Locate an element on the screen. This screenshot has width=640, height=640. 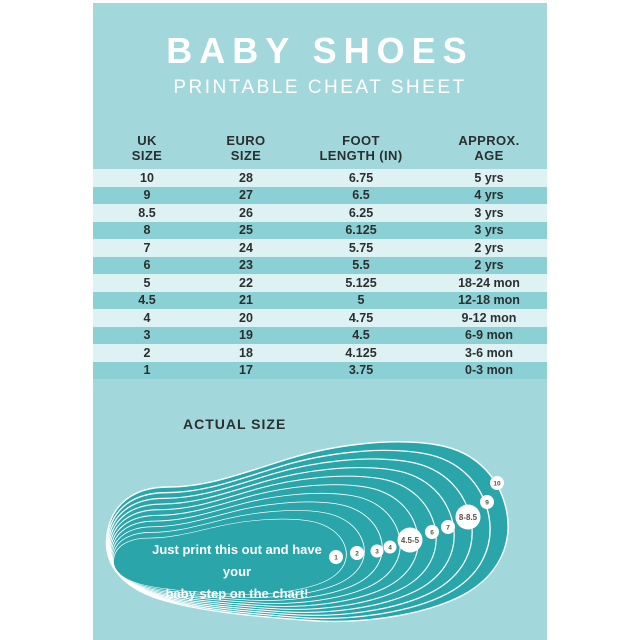
table-cell-euro: 28 is located at coordinates (246, 177).